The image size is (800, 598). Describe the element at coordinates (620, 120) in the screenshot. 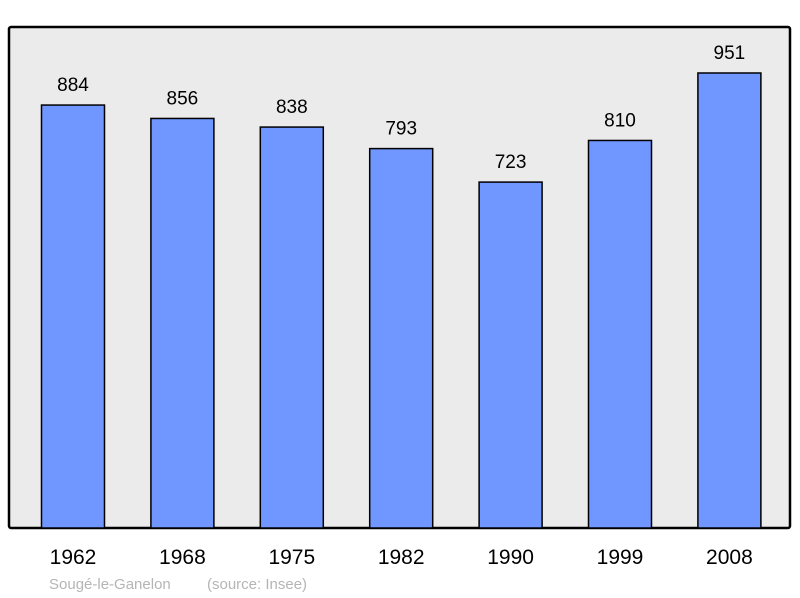

I see `data-label-1999: 810` at that location.